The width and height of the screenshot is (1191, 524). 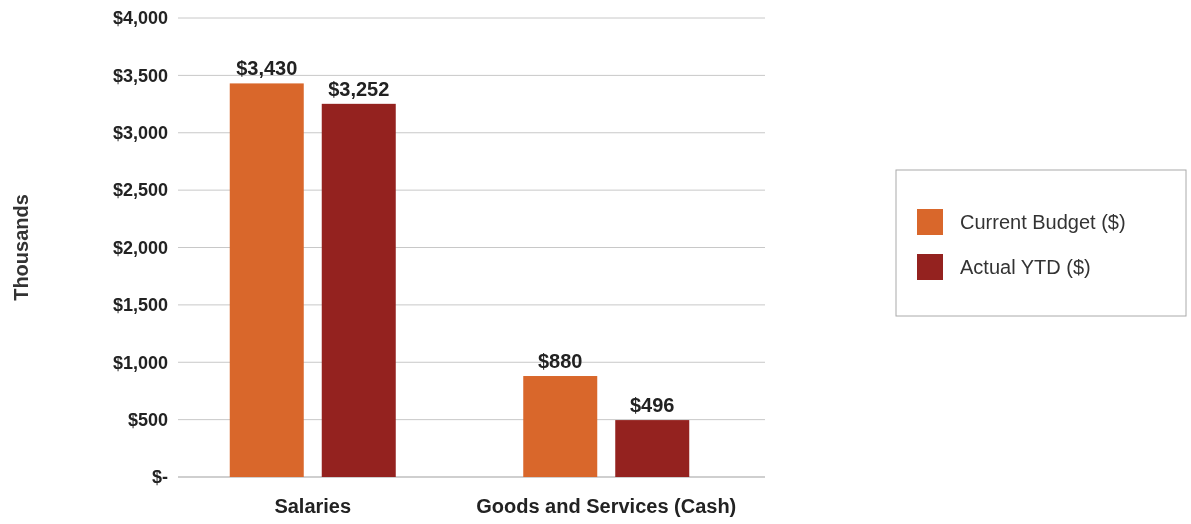 What do you see at coordinates (1025, 267) in the screenshot?
I see `legend-label: Actual YTD ($)` at bounding box center [1025, 267].